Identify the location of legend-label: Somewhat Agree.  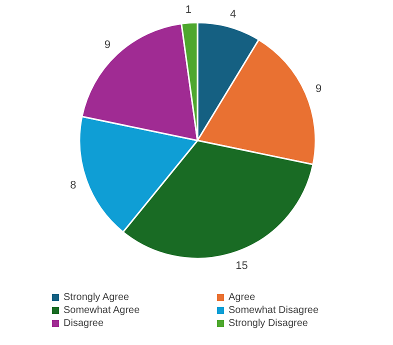
(102, 310).